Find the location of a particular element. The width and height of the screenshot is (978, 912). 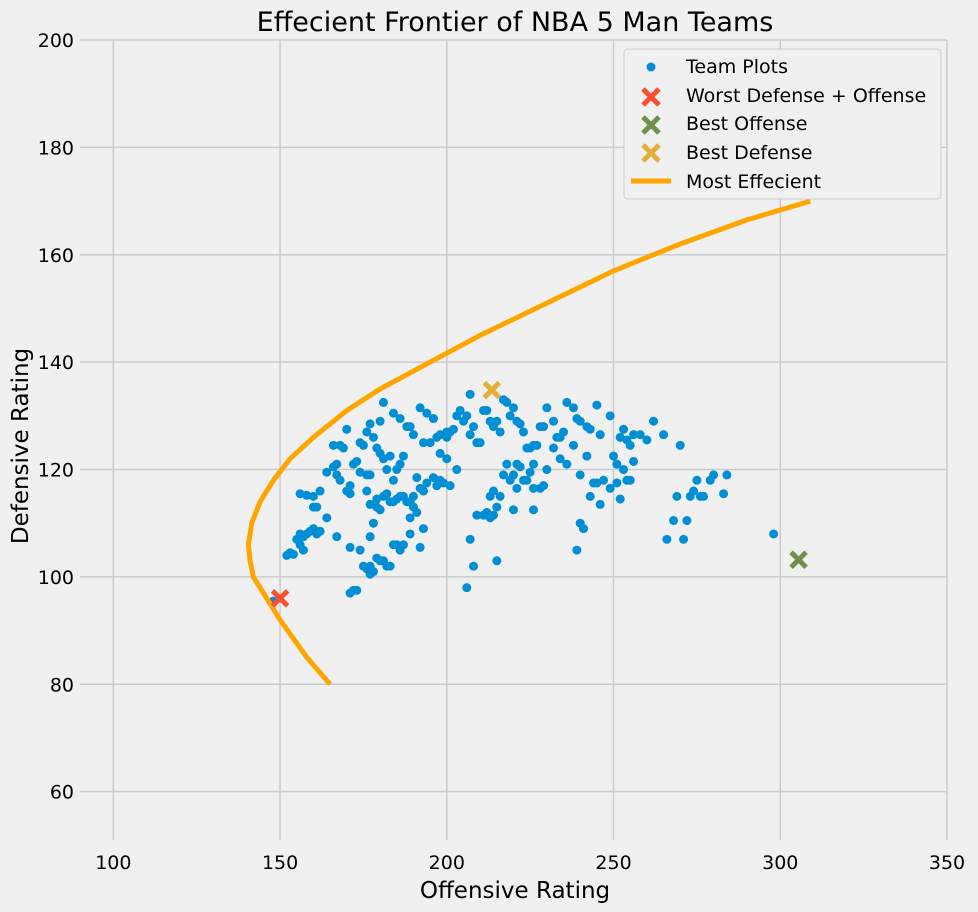

legend-marker-best-offense is located at coordinates (651, 125).